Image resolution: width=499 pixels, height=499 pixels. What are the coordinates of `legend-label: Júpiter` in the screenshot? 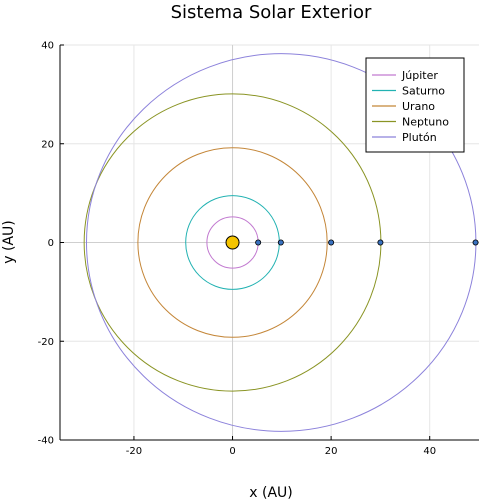 It's located at (419, 75).